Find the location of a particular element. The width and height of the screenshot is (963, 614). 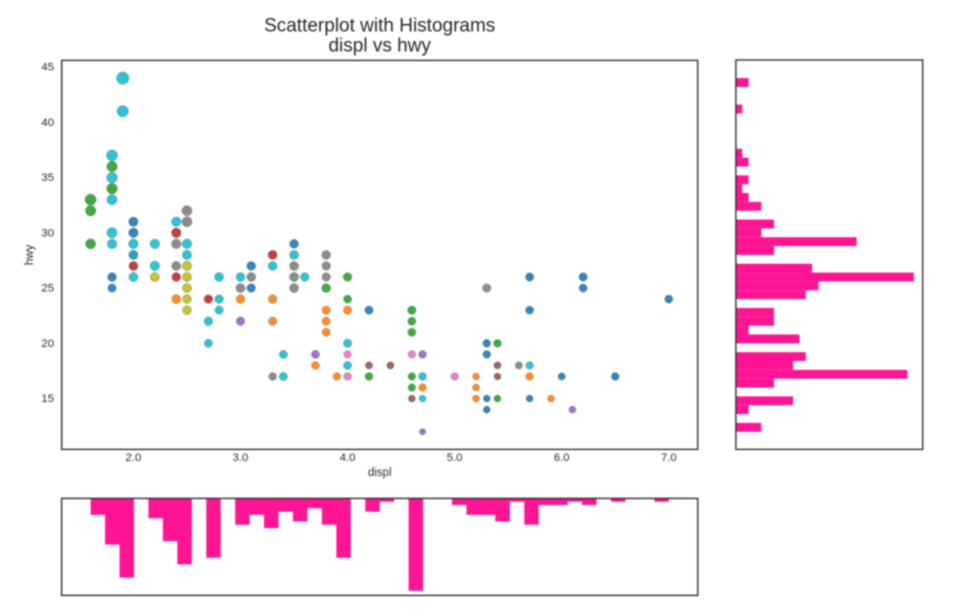

svg-text: 7.0 is located at coordinates (669, 458).